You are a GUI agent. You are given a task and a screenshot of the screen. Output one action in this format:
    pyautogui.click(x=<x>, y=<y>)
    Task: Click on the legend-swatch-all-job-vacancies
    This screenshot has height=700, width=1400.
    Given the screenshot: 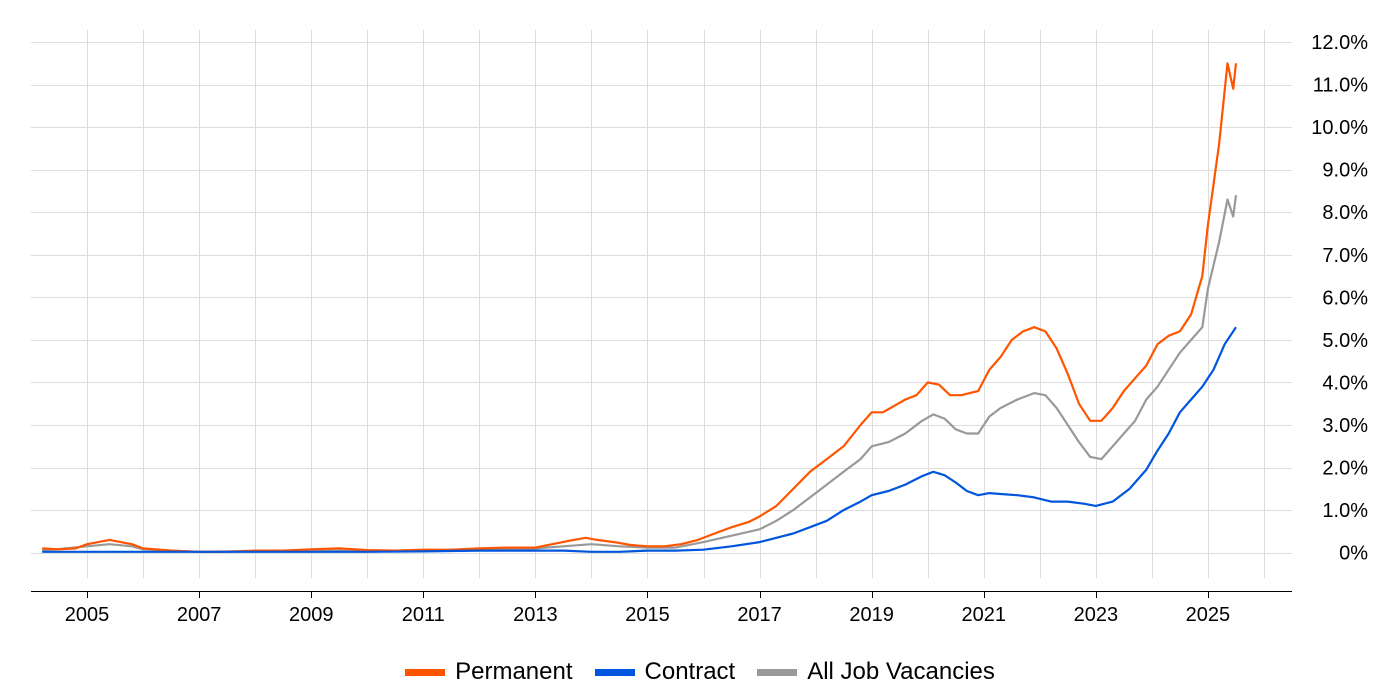 What is the action you would take?
    pyautogui.click(x=777, y=672)
    